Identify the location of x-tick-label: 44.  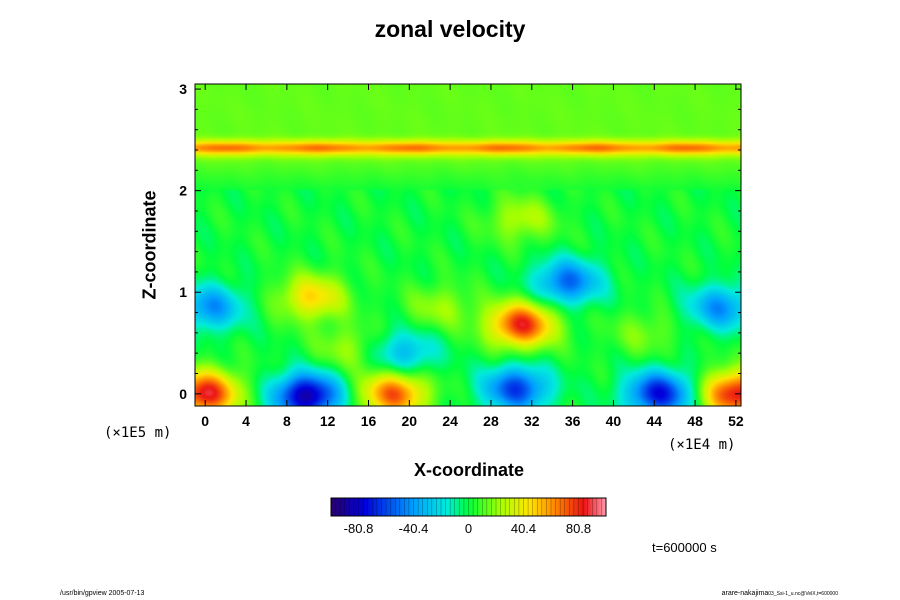
(654, 421).